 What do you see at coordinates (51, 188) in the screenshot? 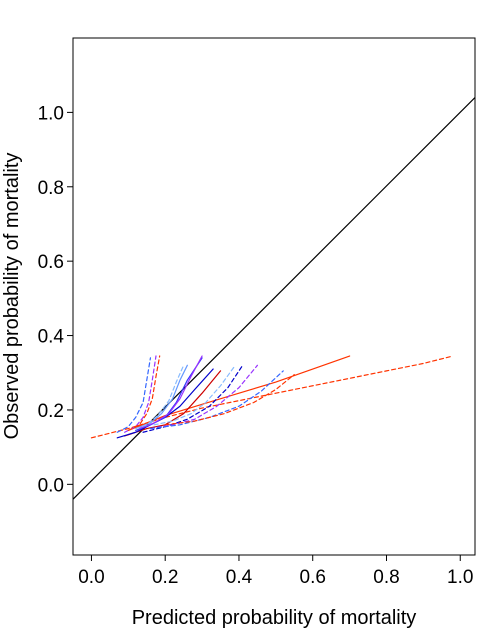
I see `y-tick-label: 0.8` at bounding box center [51, 188].